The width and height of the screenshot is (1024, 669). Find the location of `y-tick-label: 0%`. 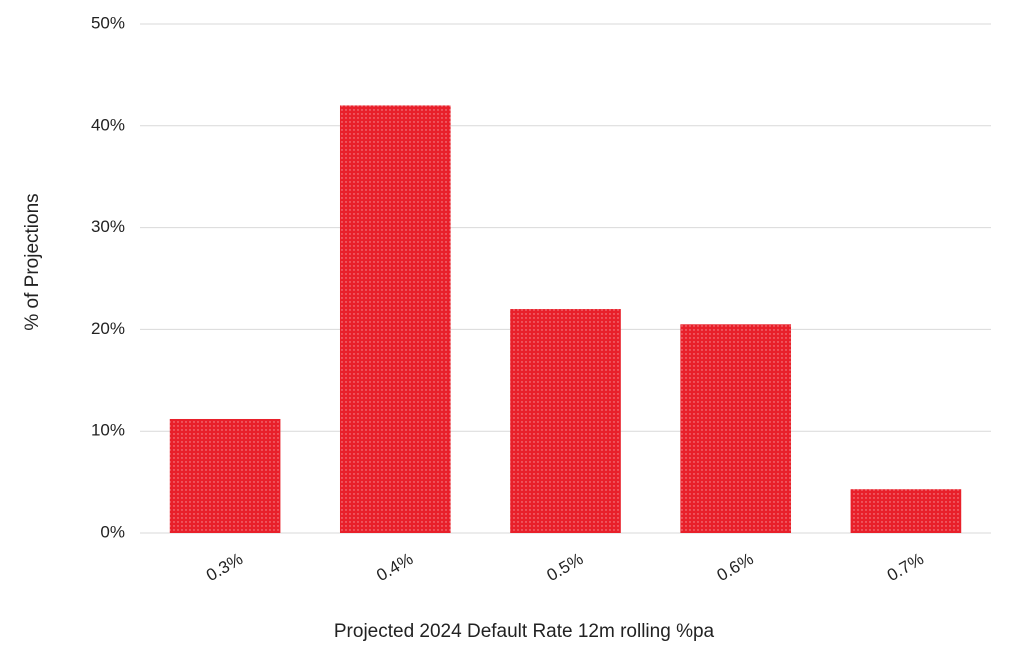

y-tick-label: 0% is located at coordinates (112, 531).